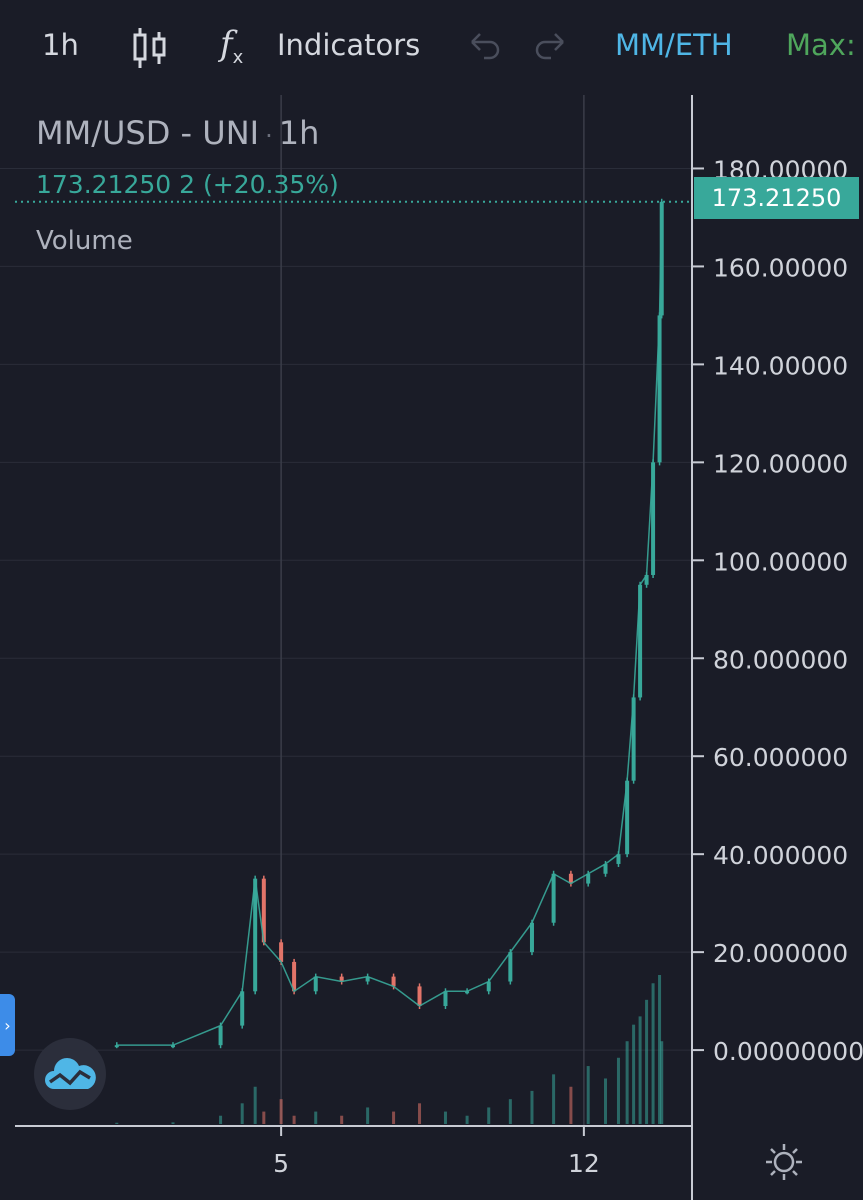  I want to click on interval-button: 1h, so click(60, 45).